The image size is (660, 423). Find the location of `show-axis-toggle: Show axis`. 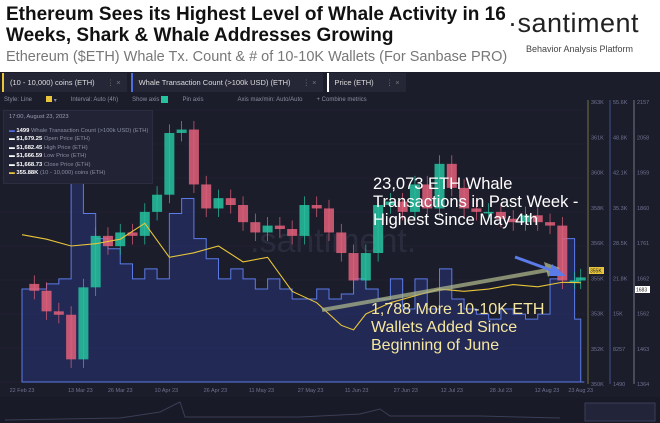

show-axis-toggle: Show axis is located at coordinates (150, 99).